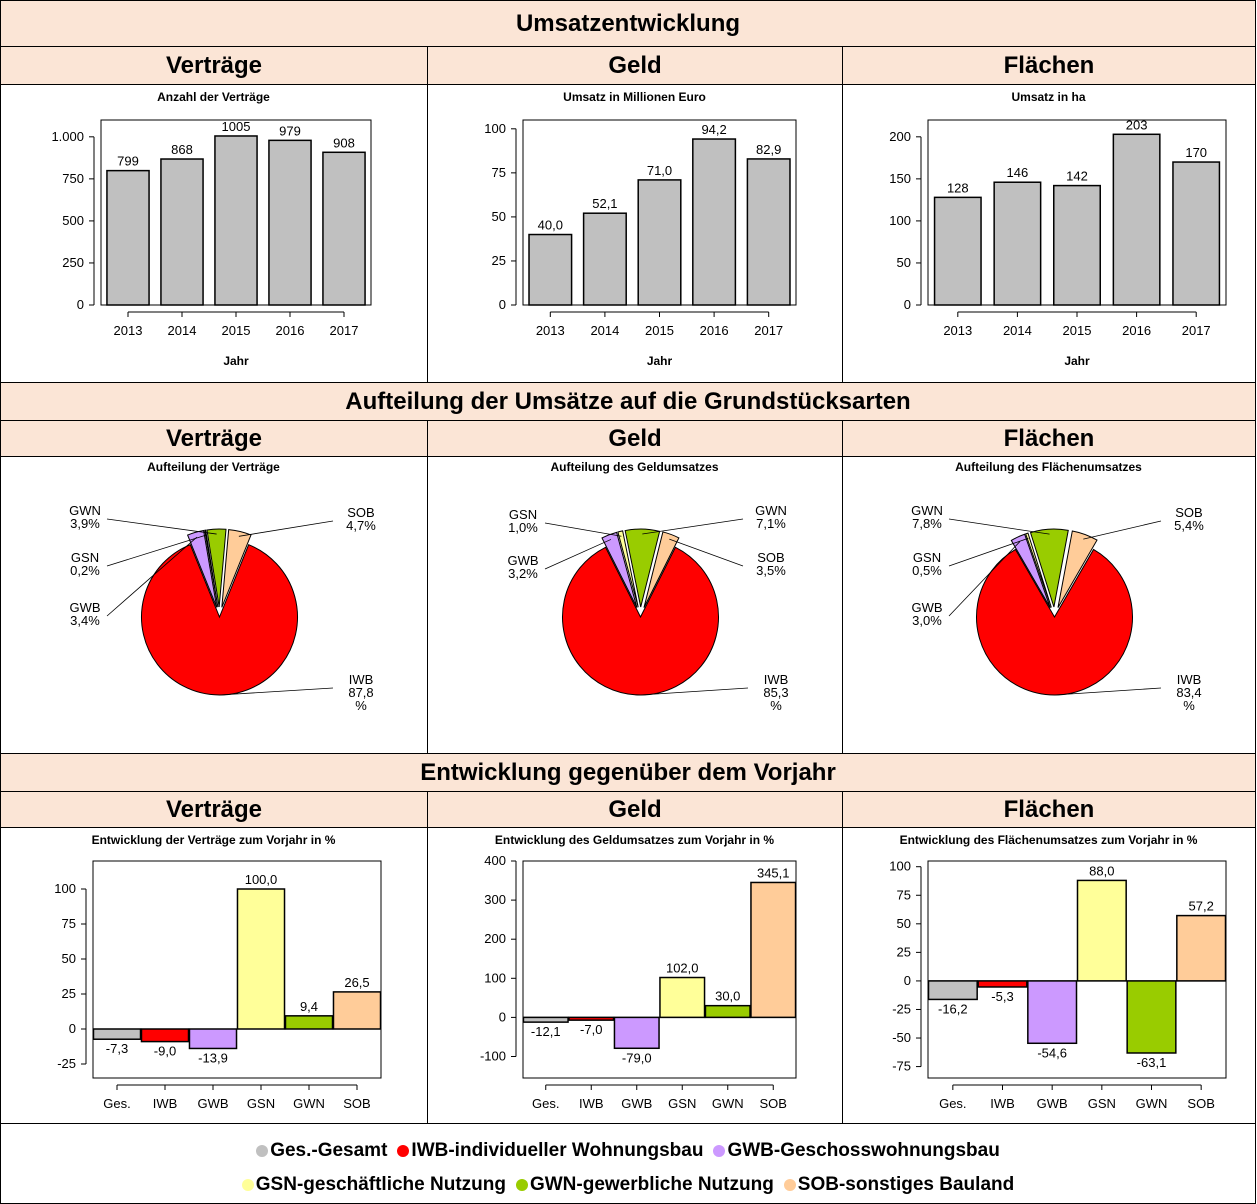 This screenshot has height=1204, width=1257. What do you see at coordinates (237, 969) in the screenshot?
I see `plot-frame` at bounding box center [237, 969].